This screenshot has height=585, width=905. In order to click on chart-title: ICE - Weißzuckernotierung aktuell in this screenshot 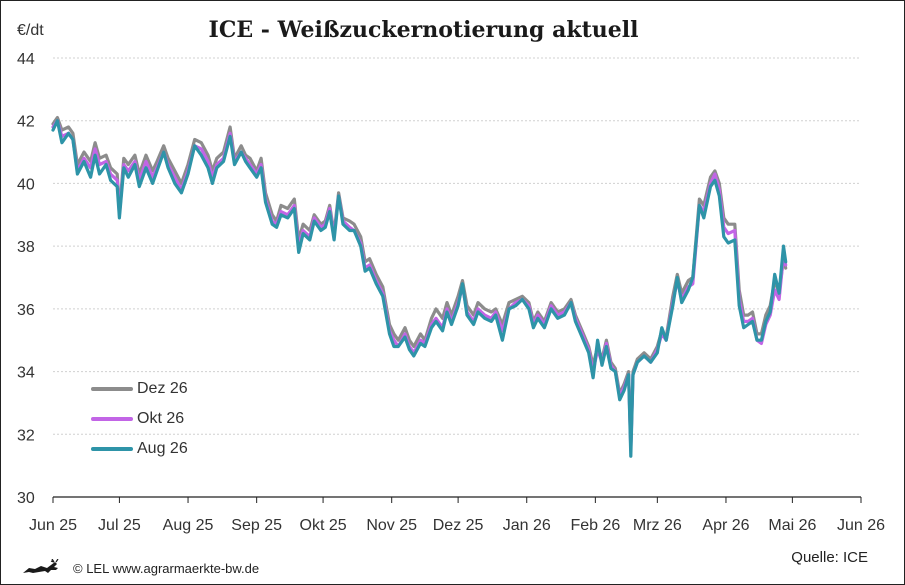, I will do `click(423, 30)`.